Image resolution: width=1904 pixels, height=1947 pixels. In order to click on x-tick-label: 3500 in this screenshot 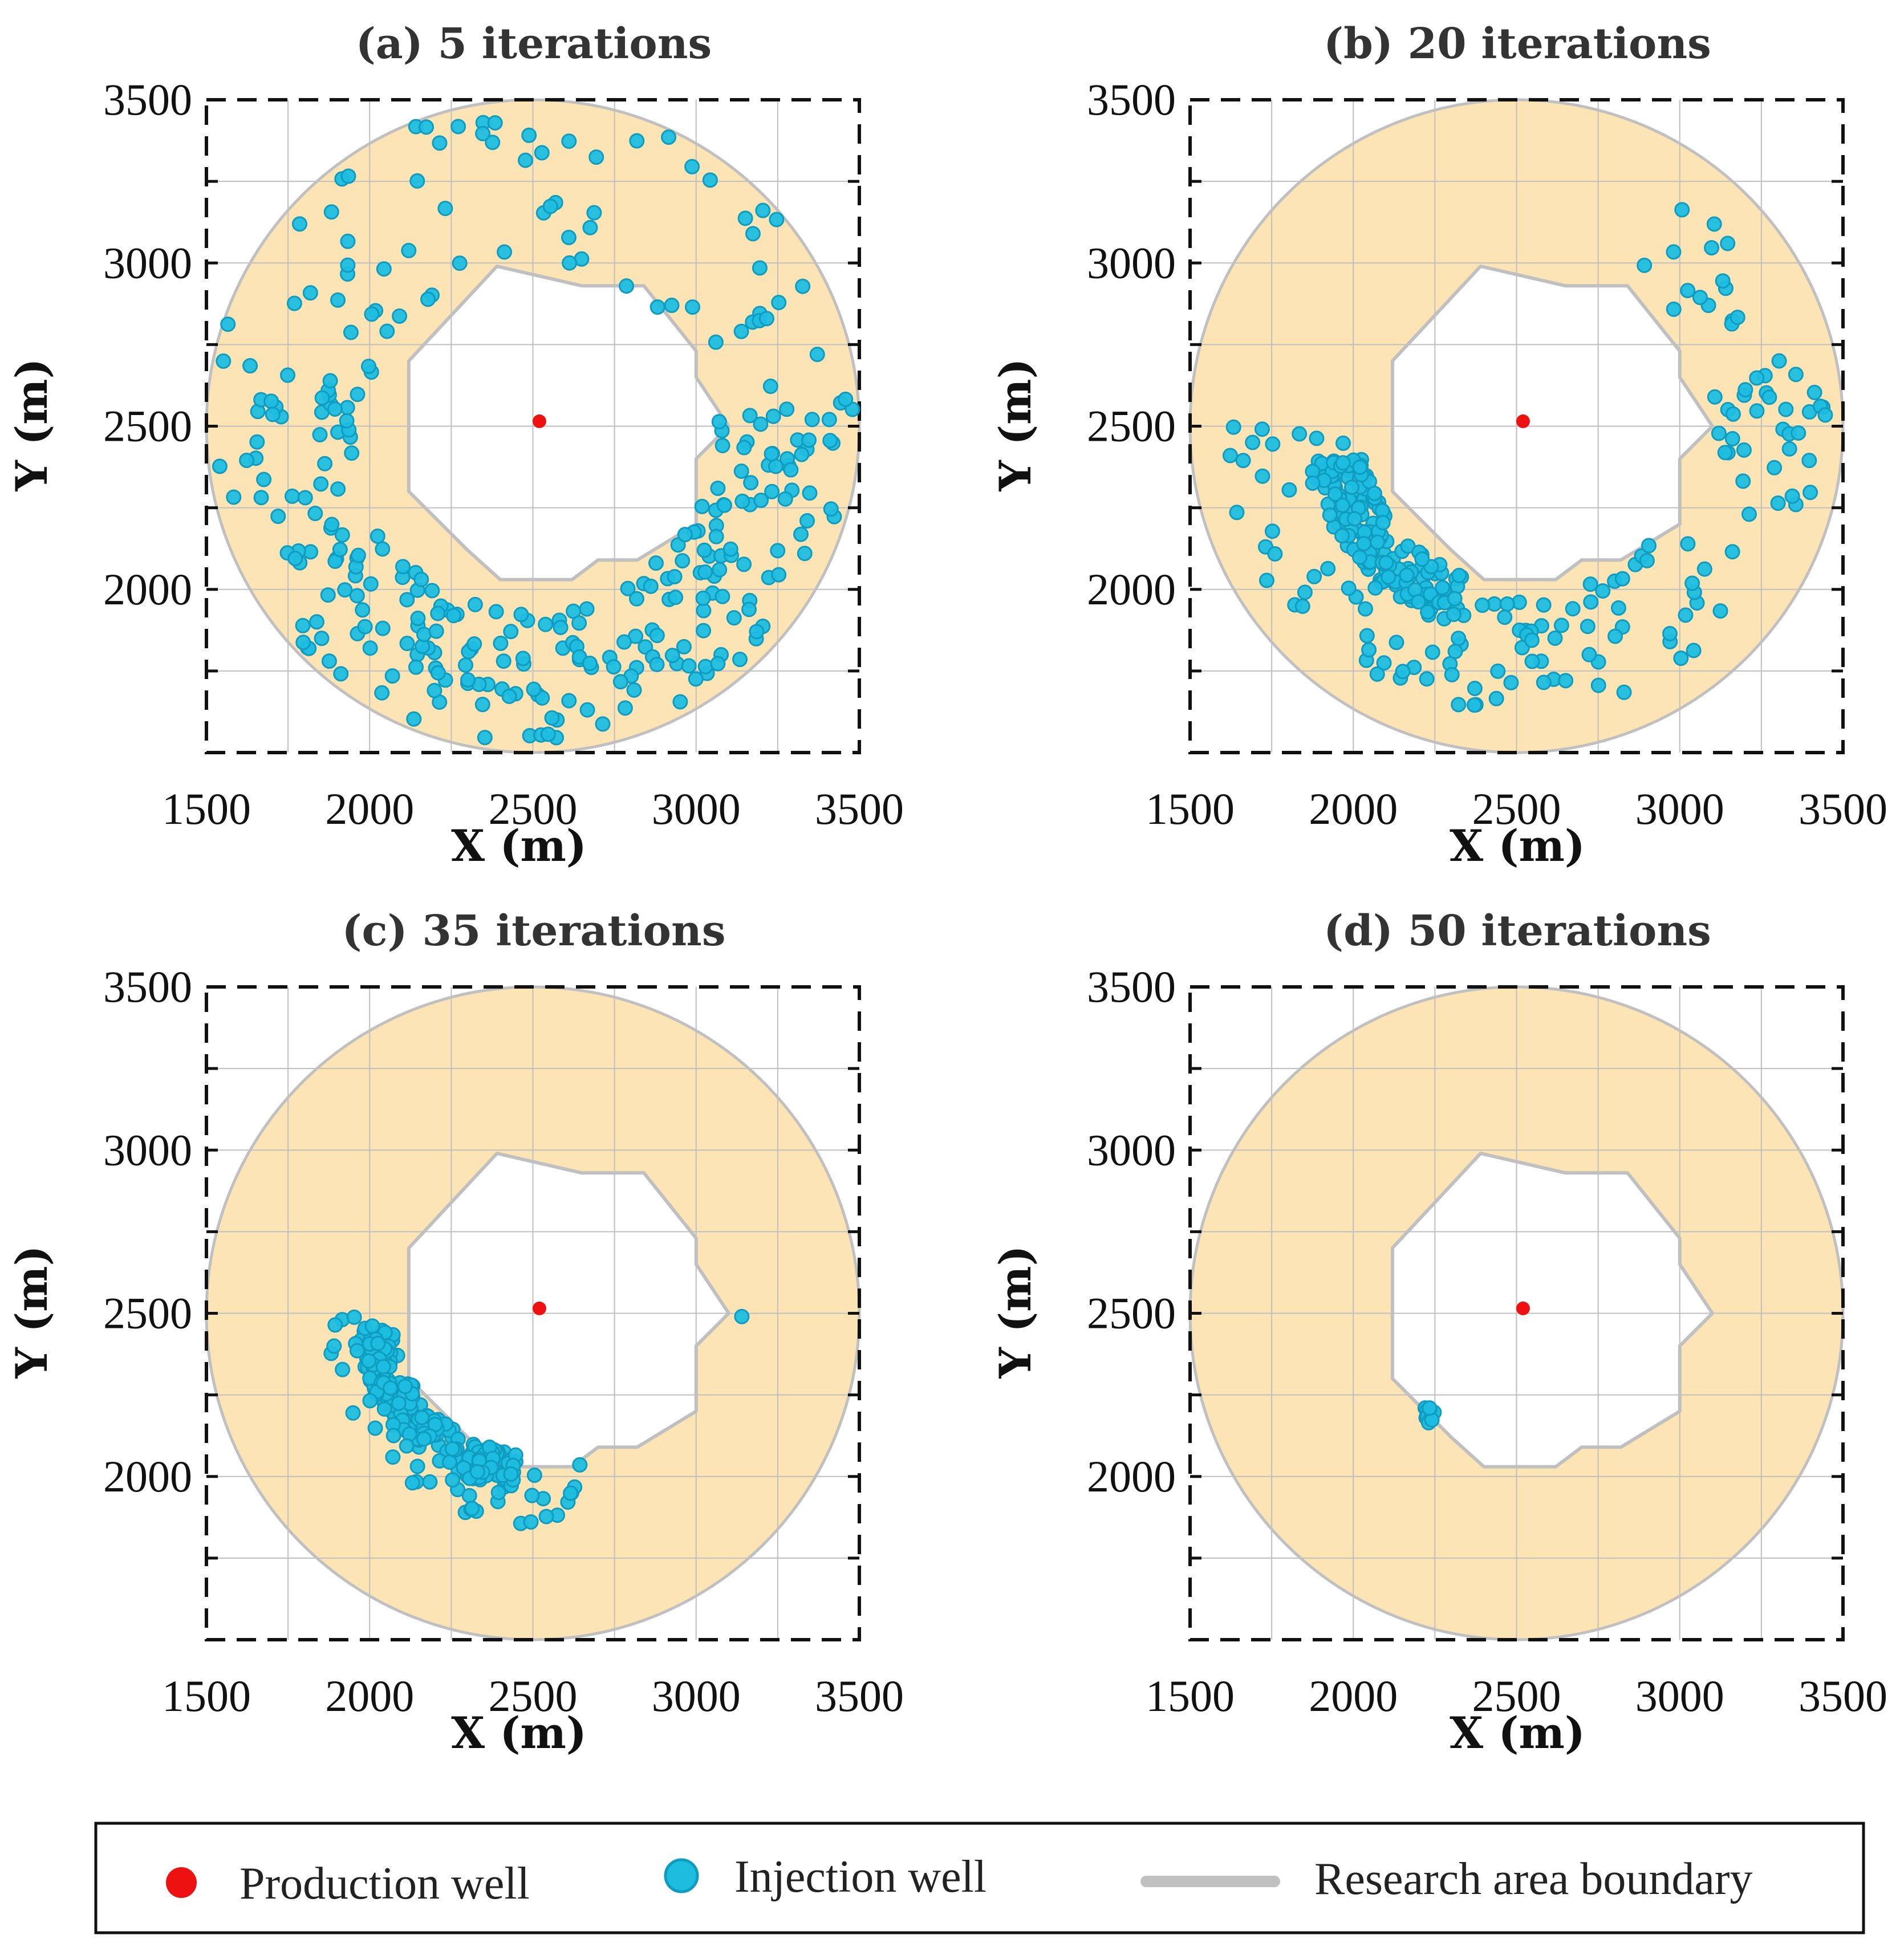, I will do `click(859, 809)`.